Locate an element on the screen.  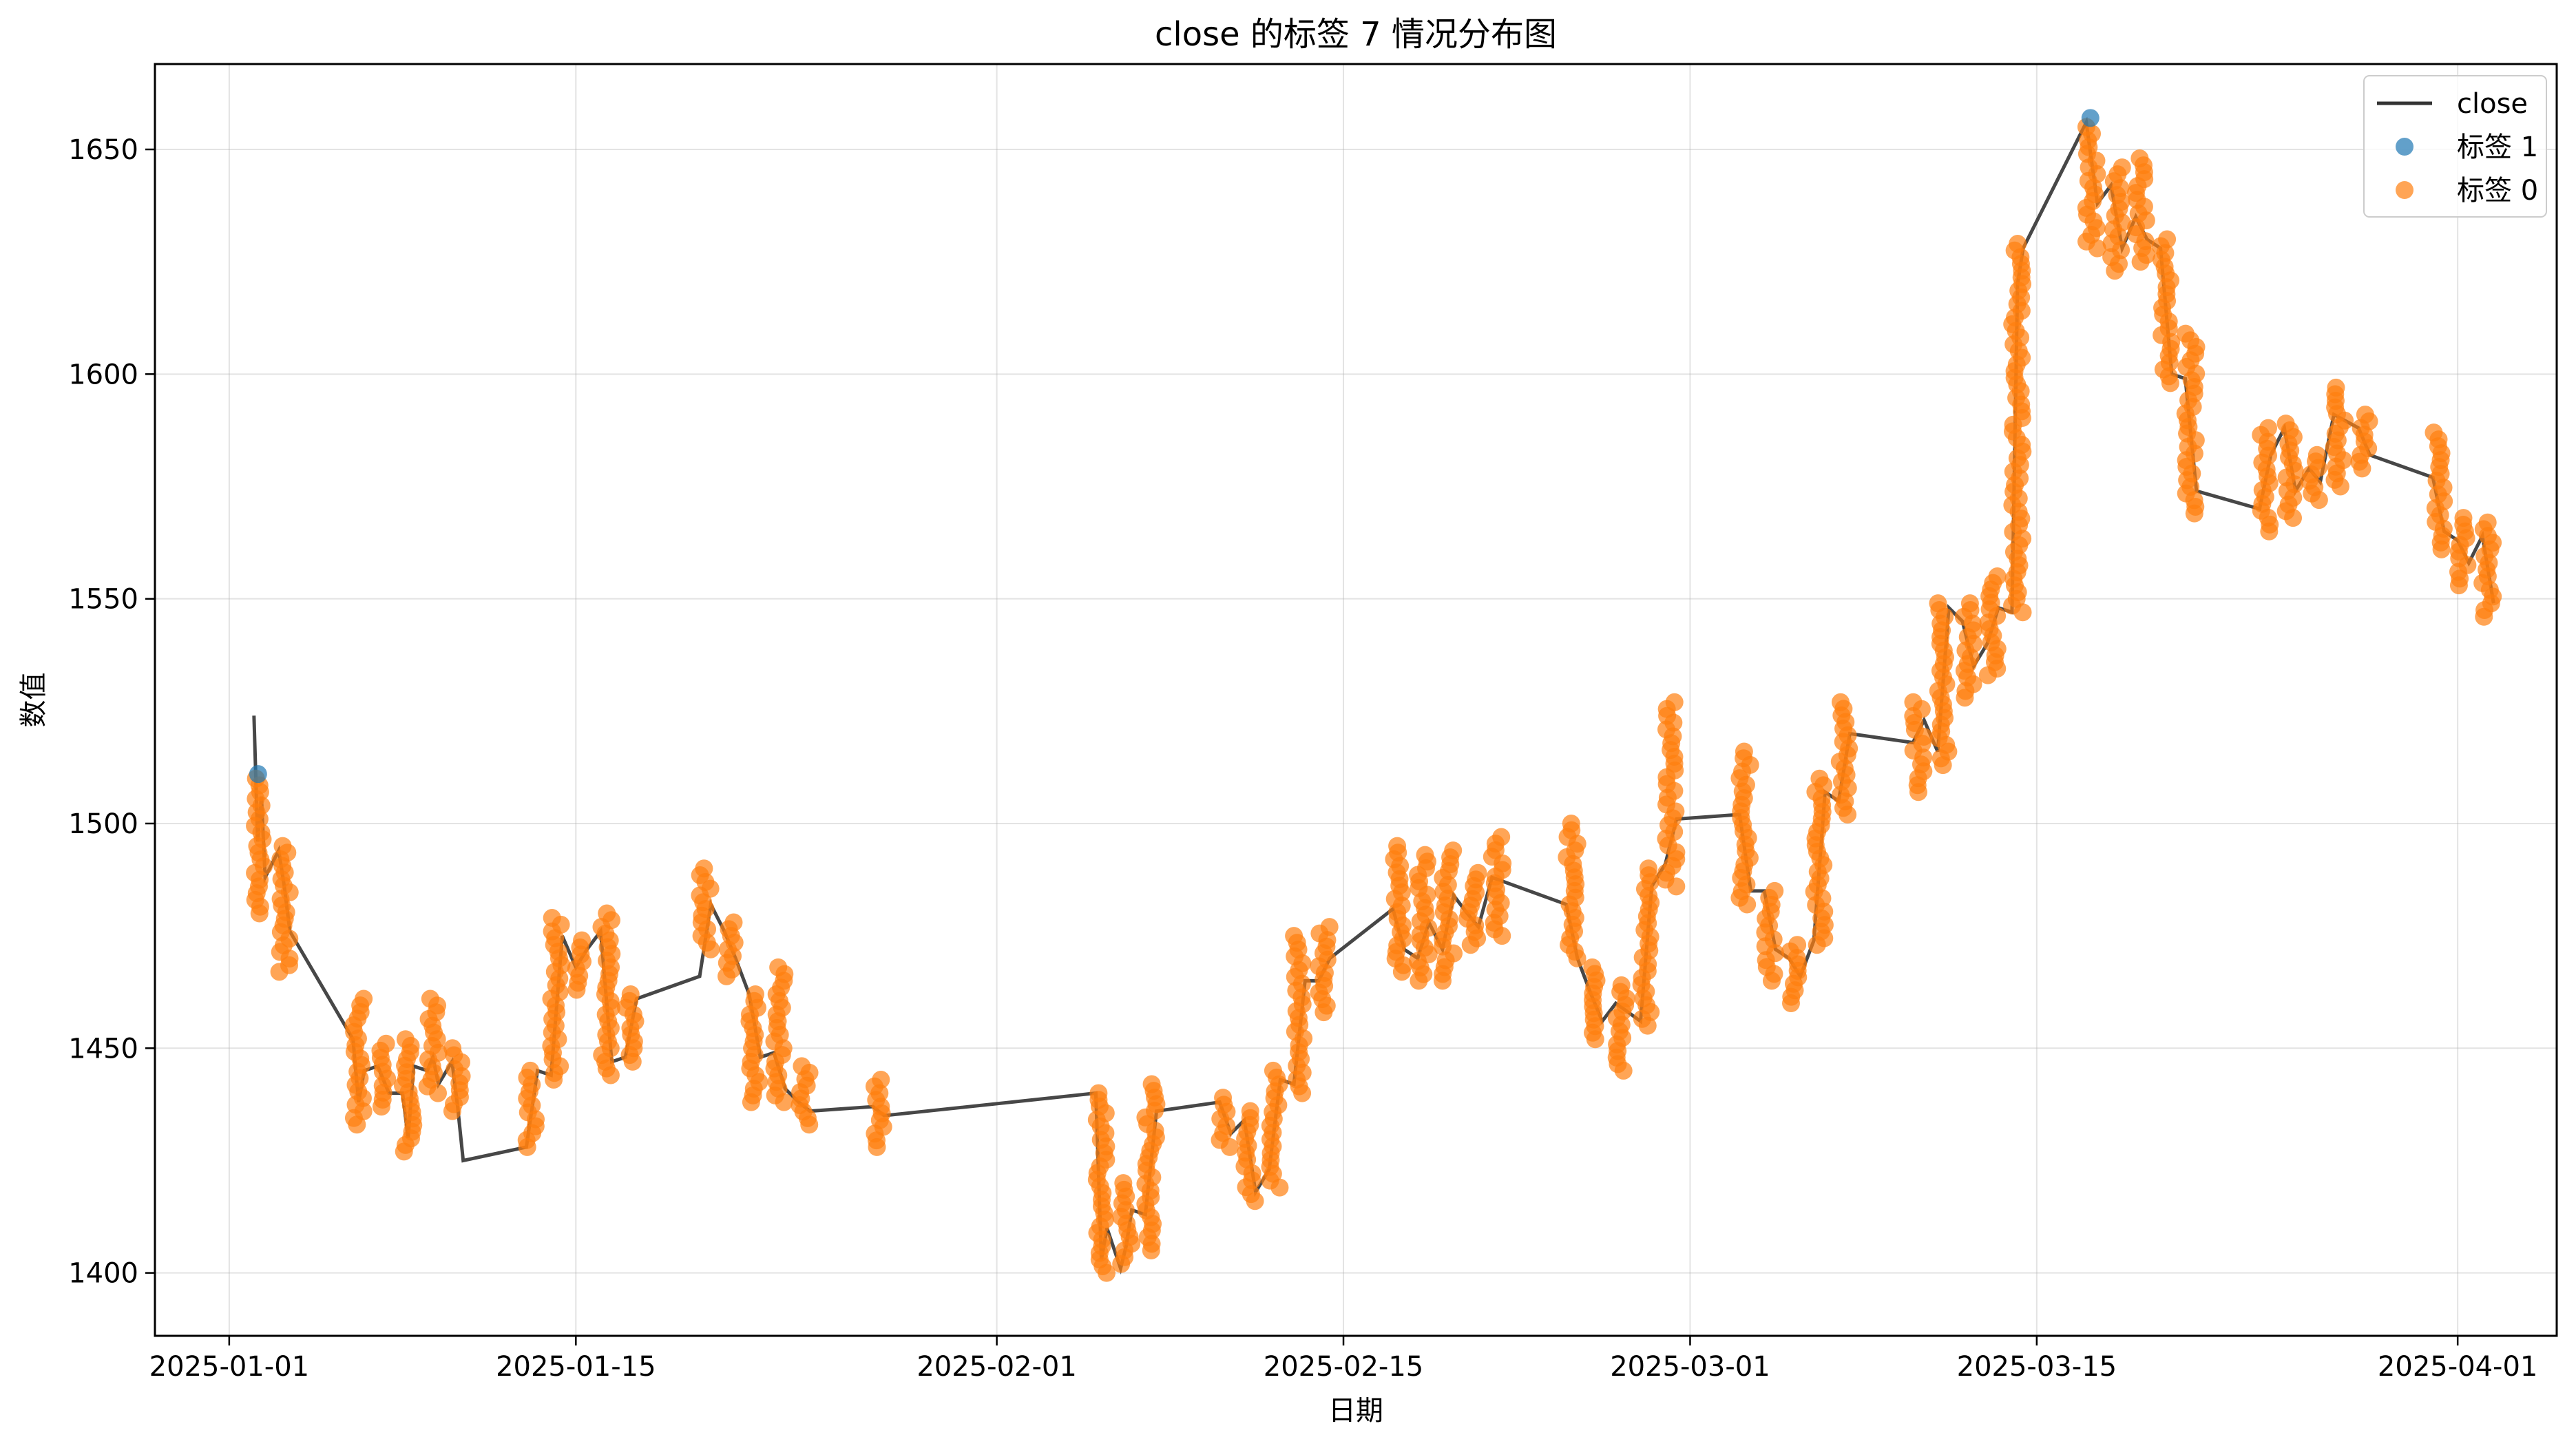
x-tick-label: 2025-02-01 is located at coordinates (996, 1367).